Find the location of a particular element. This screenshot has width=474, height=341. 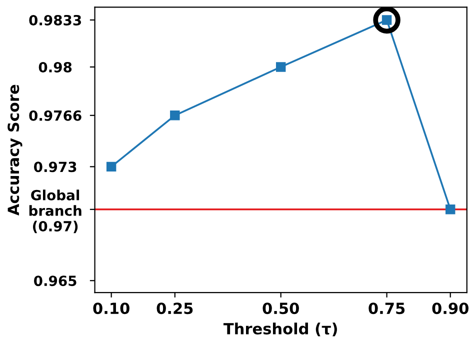

y-tick-label: 0.98 is located at coordinates (55, 67).